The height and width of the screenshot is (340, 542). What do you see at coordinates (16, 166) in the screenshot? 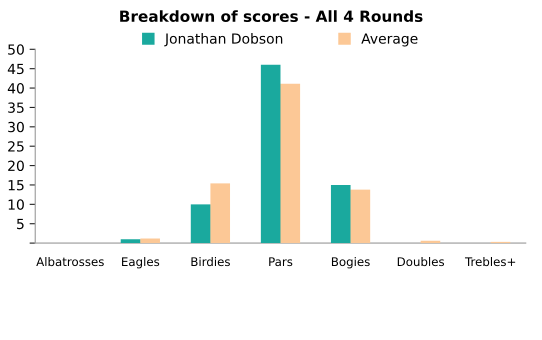
I see `y-tick-label: 20` at bounding box center [16, 166].